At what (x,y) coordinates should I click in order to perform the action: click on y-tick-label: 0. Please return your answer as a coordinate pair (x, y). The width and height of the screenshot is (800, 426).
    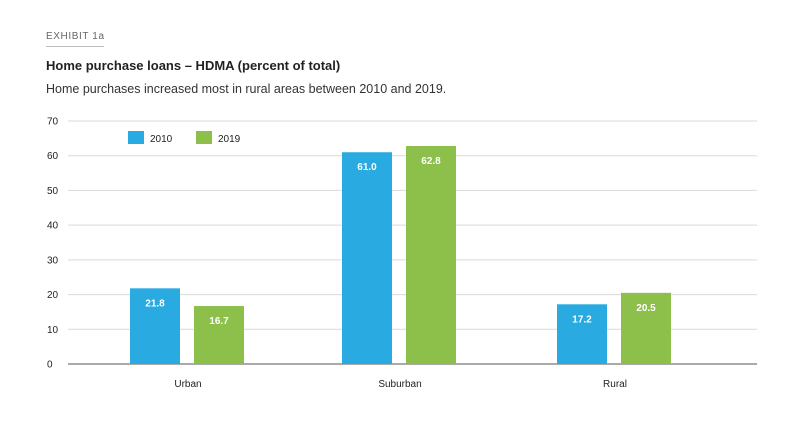
    Looking at the image, I should click on (50, 365).